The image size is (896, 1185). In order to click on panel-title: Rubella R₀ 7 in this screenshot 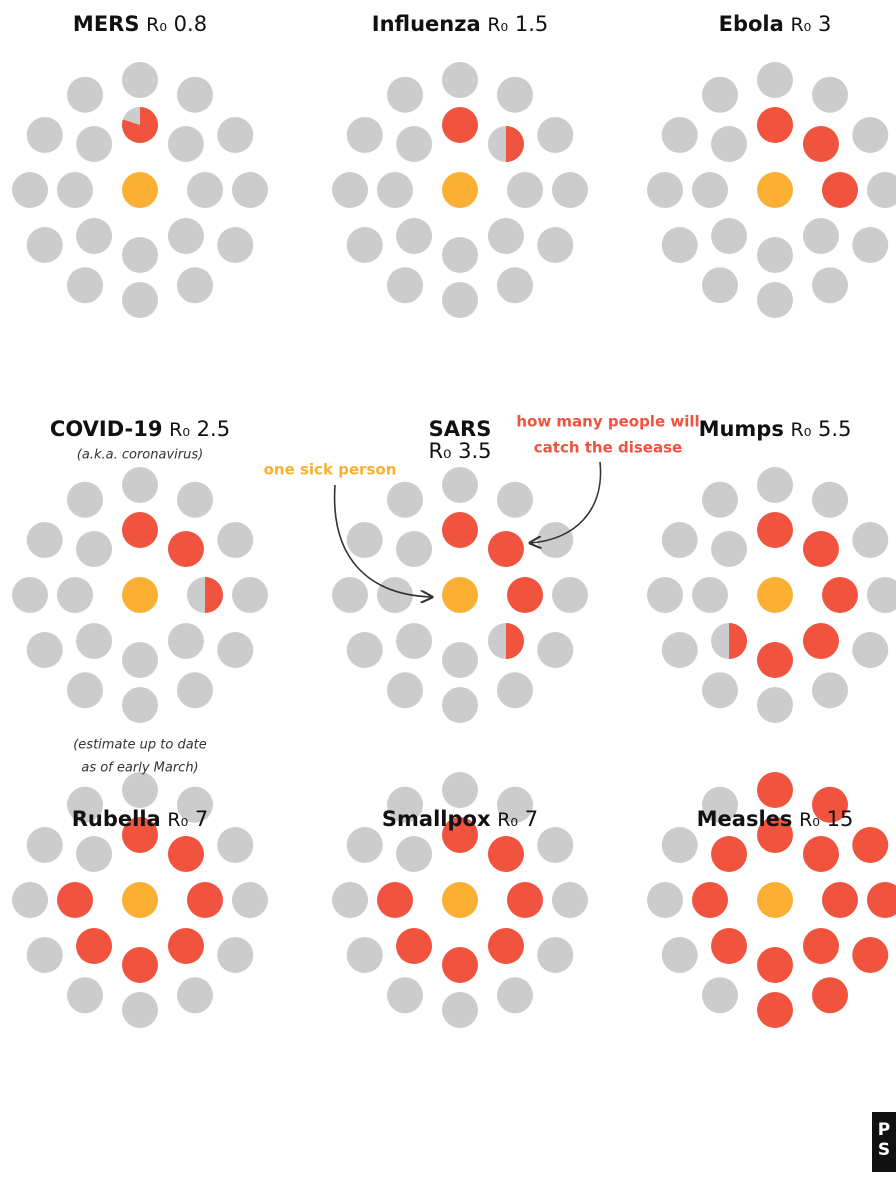, I will do `click(140, 819)`.